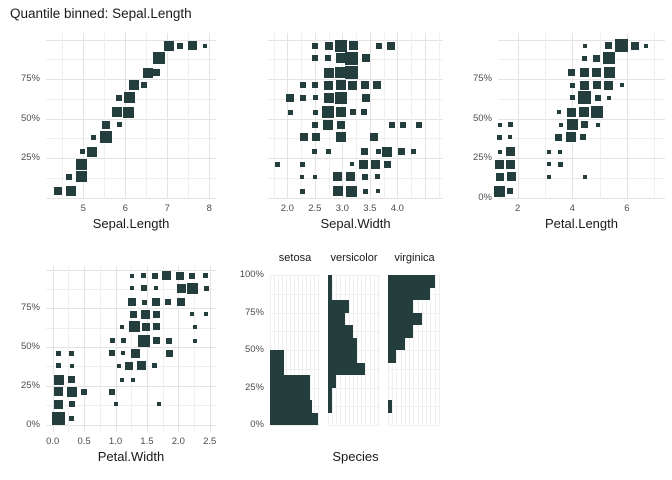 This screenshot has width=672, height=480. What do you see at coordinates (83, 208) in the screenshot?
I see `x-axis-tick-label: 5` at bounding box center [83, 208].